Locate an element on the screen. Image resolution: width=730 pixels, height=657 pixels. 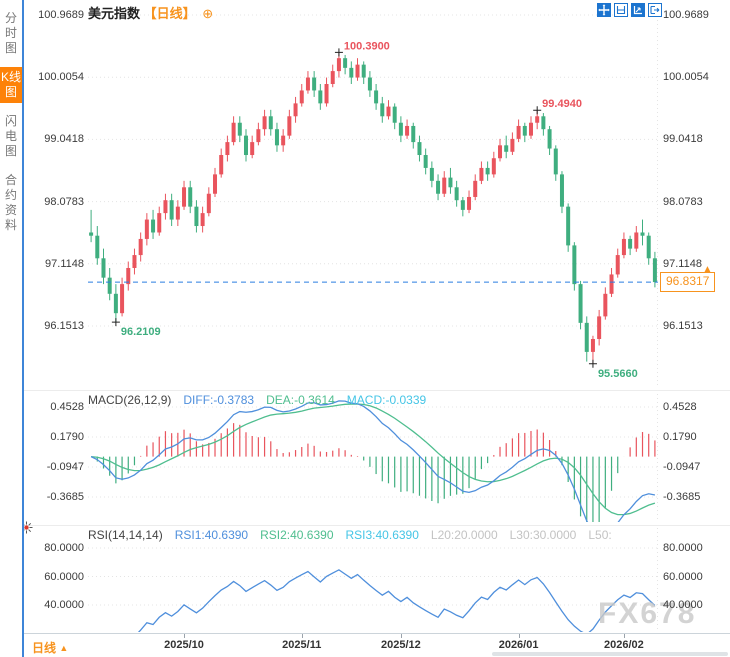
period-selector-arrow-icon: ▲ is located at coordinates (64, 648).